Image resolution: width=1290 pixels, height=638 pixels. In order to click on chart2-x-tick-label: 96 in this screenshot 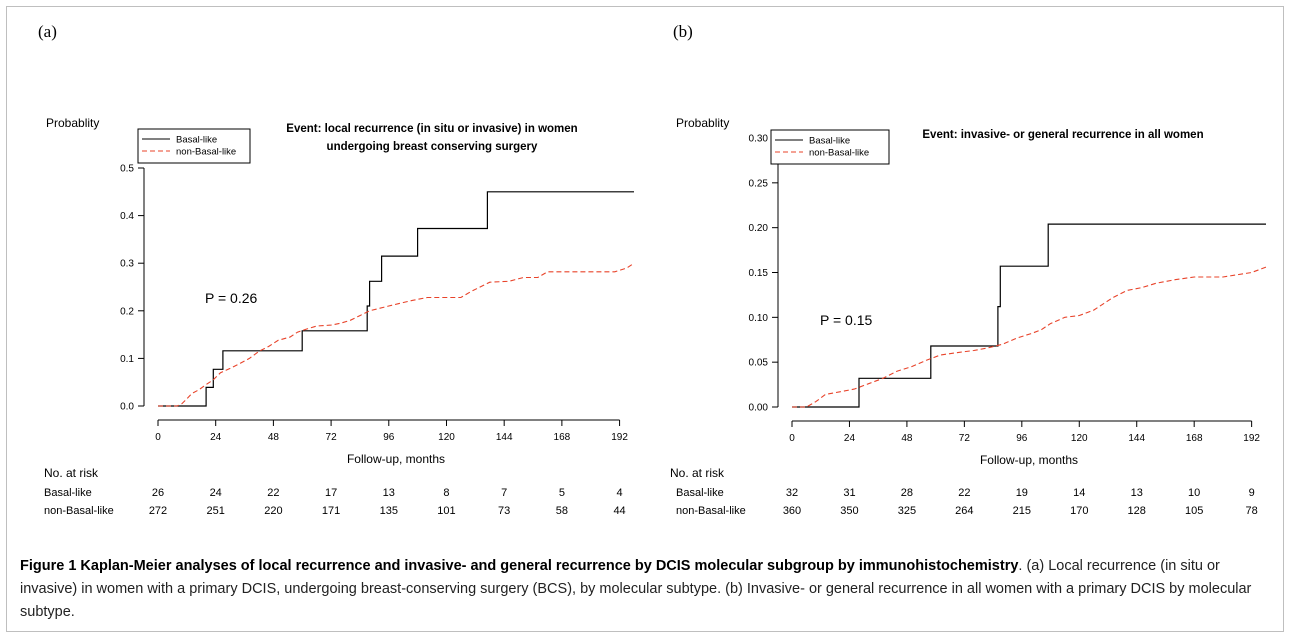, I will do `click(1022, 438)`.